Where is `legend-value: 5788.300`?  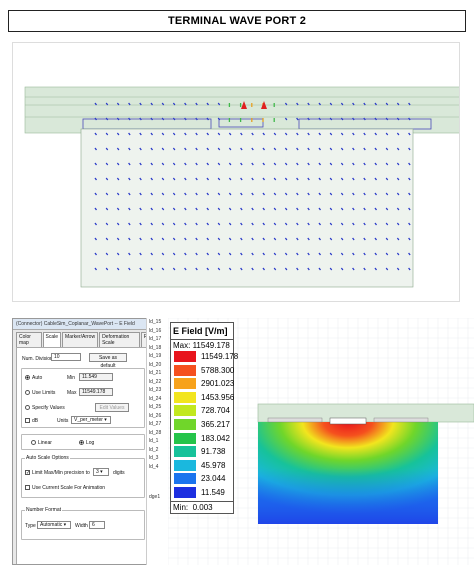
legend-value: 5788.300 is located at coordinates (218, 370).